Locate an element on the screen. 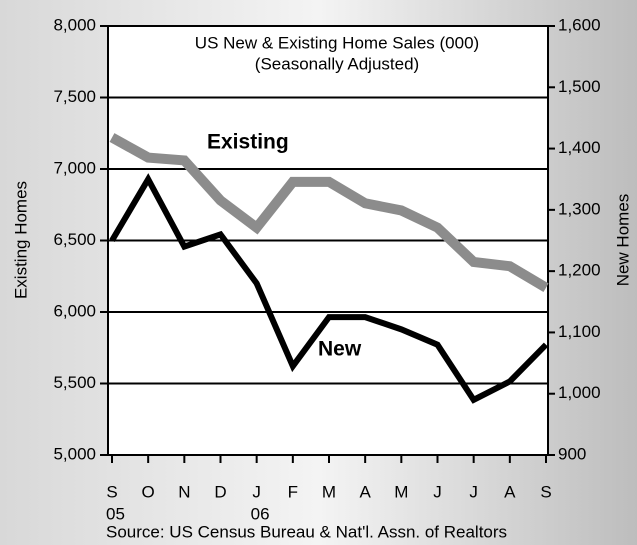 The height and width of the screenshot is (545, 637). y-tick-label: 5,000 is located at coordinates (74, 453).